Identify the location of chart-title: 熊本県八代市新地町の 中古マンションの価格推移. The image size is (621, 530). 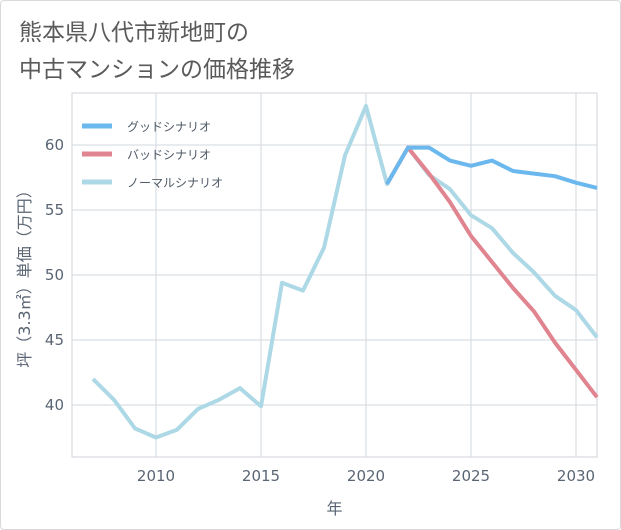
(299, 52).